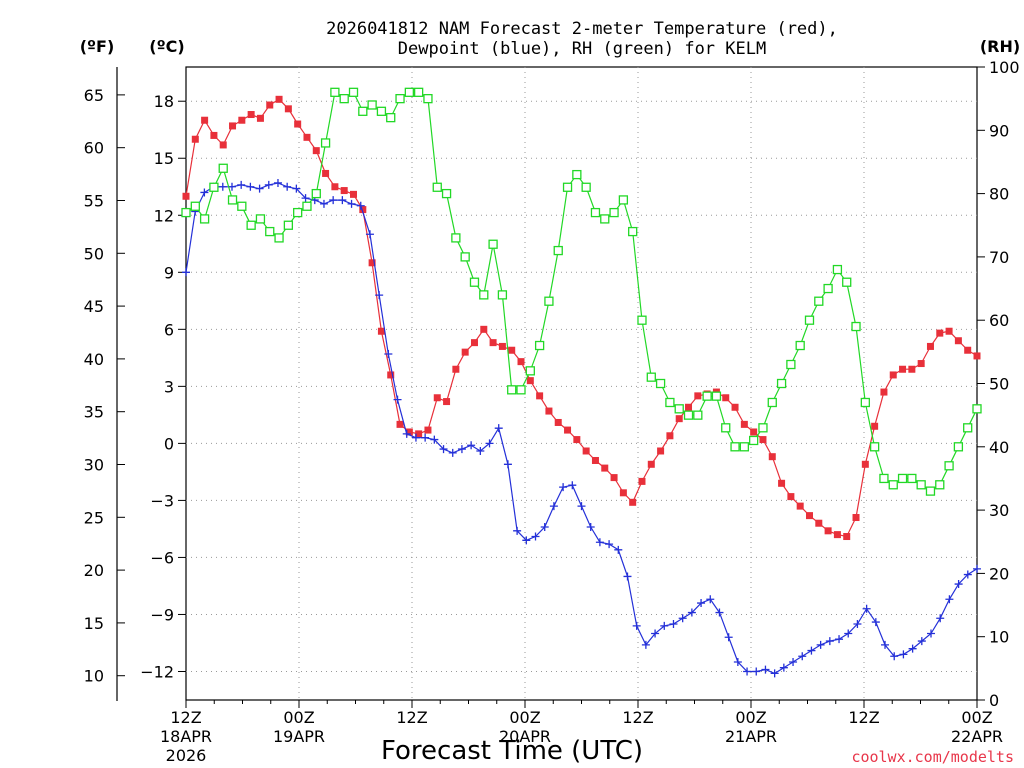 The width and height of the screenshot is (1024, 768). What do you see at coordinates (169, 329) in the screenshot?
I see `celsius-tick-label: 6` at bounding box center [169, 329].